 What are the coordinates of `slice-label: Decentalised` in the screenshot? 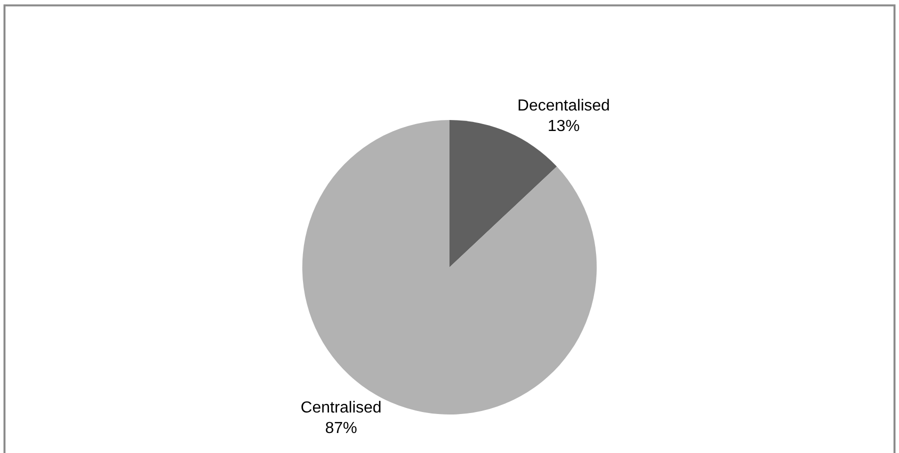 It's located at (563, 105).